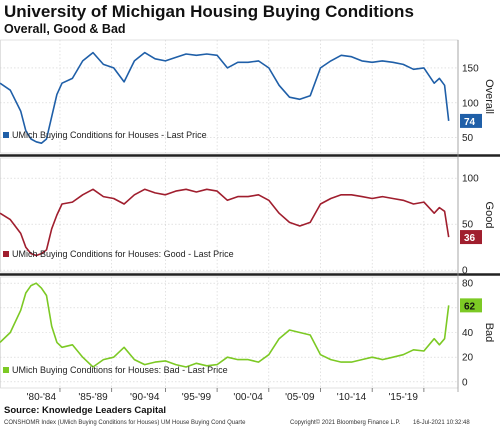  Describe the element at coordinates (197, 397) in the screenshot. I see `x-tick-label: '95-'99` at that location.